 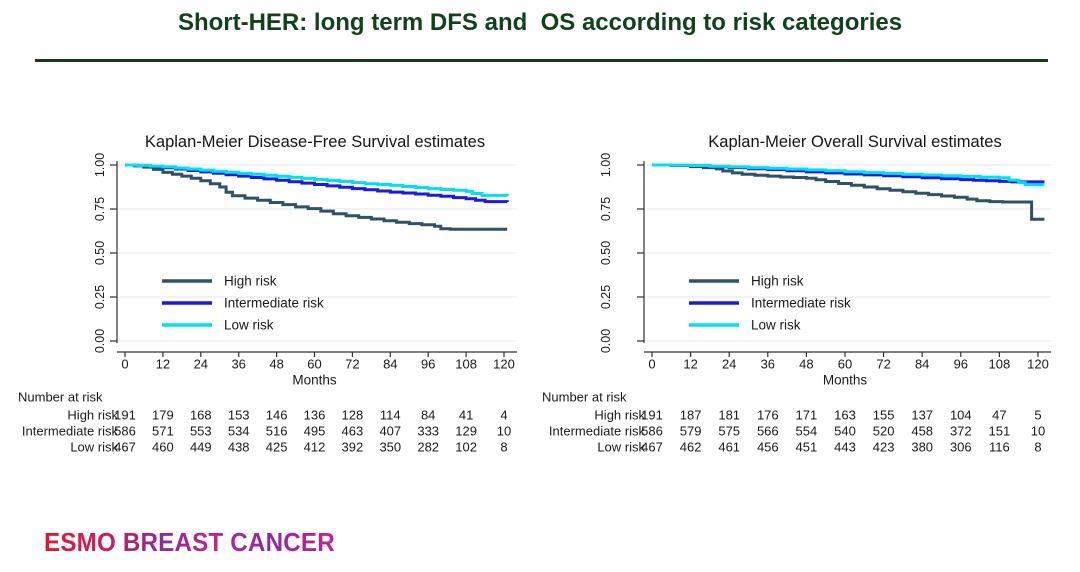 I want to click on risk-count: 438, so click(x=239, y=447).